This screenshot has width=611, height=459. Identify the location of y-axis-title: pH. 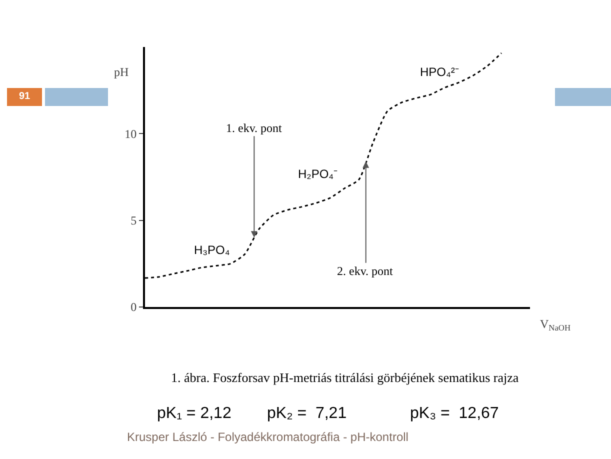
(121, 72).